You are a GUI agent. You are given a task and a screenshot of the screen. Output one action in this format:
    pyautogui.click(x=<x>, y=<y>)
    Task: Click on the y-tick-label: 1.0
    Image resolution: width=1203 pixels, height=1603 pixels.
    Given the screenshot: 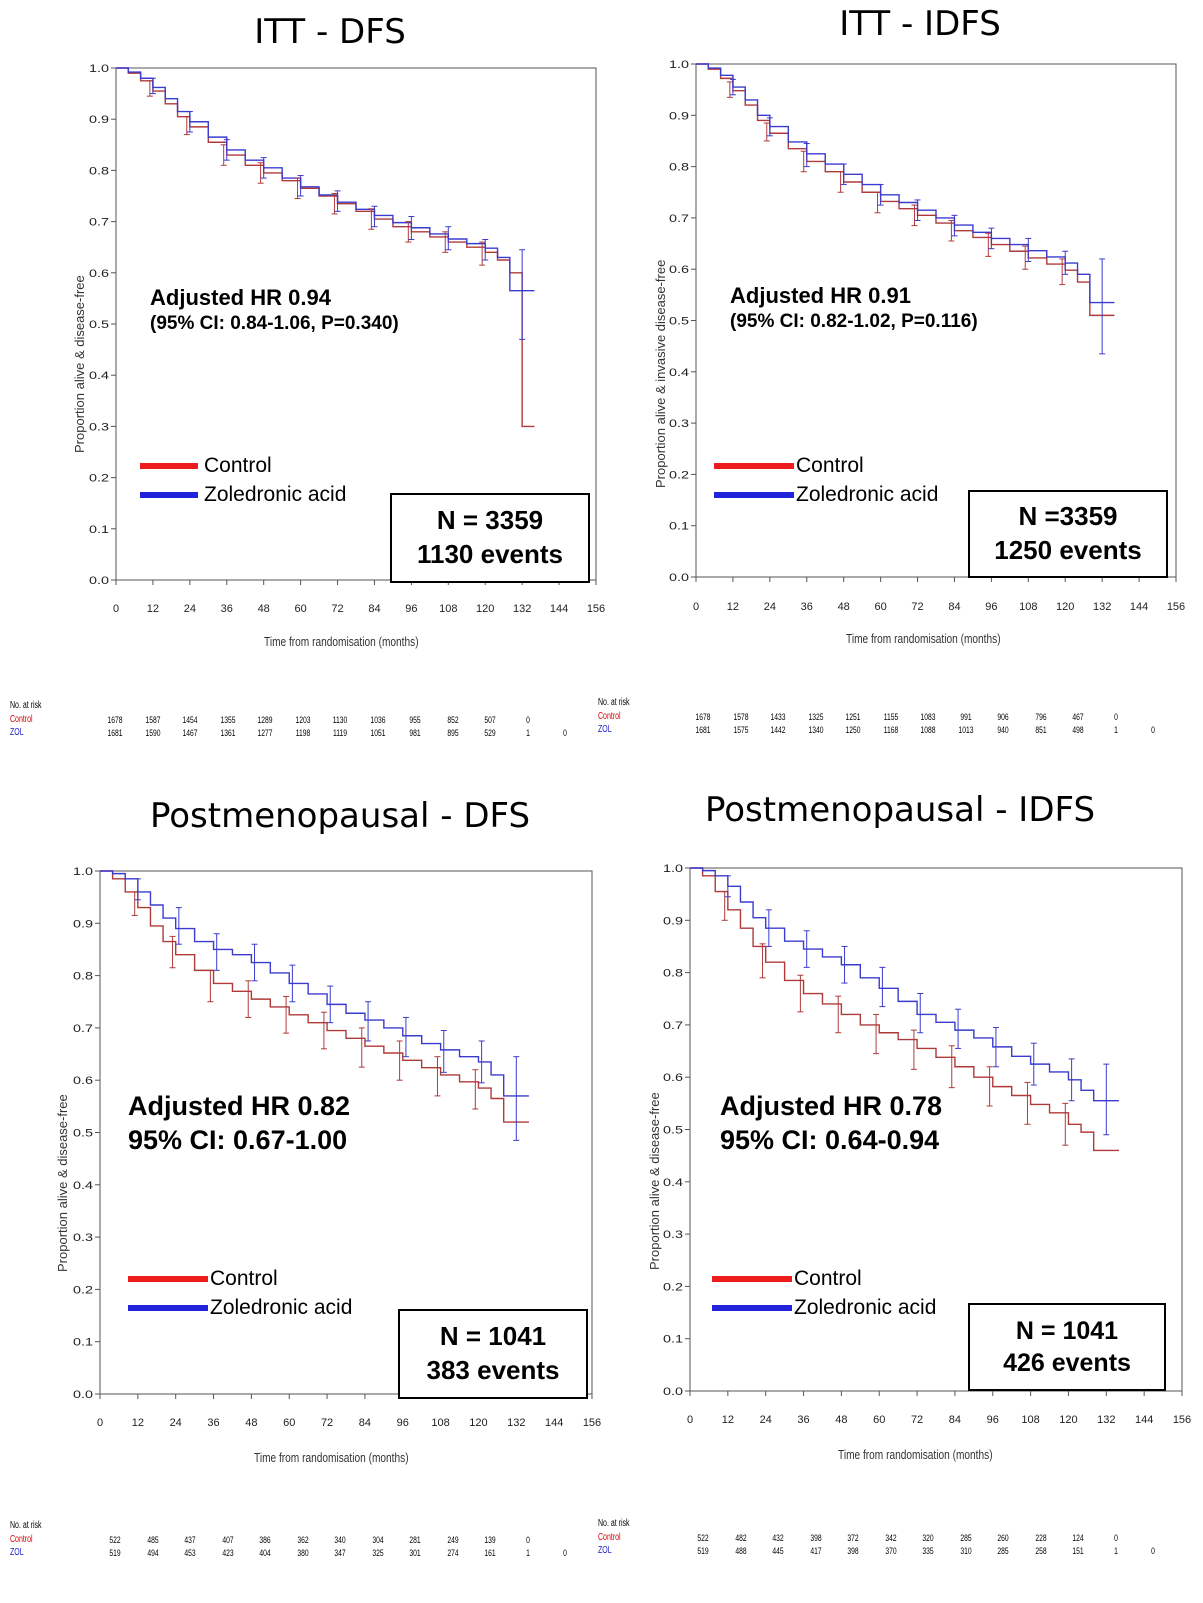 What is the action you would take?
    pyautogui.click(x=679, y=65)
    